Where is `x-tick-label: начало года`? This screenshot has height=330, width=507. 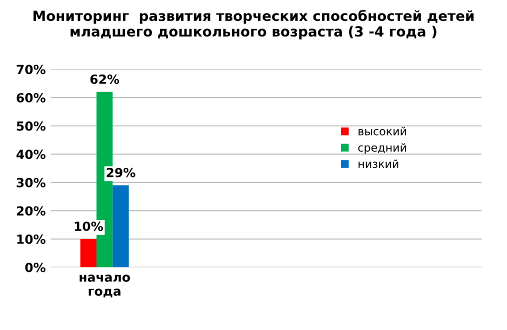
x-tick-label: начало года is located at coordinates (105, 286).